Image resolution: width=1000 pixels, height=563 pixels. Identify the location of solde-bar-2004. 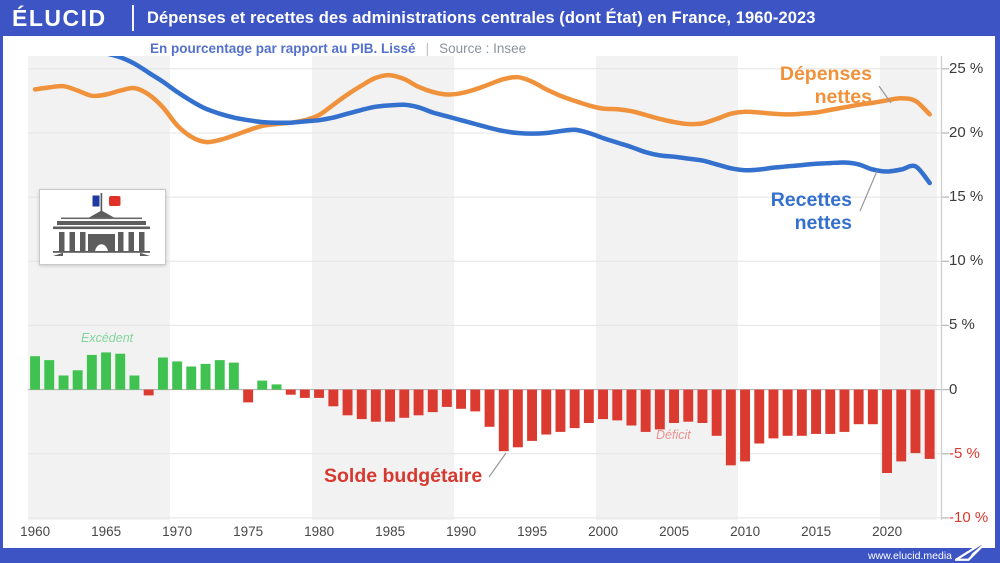
(659, 409).